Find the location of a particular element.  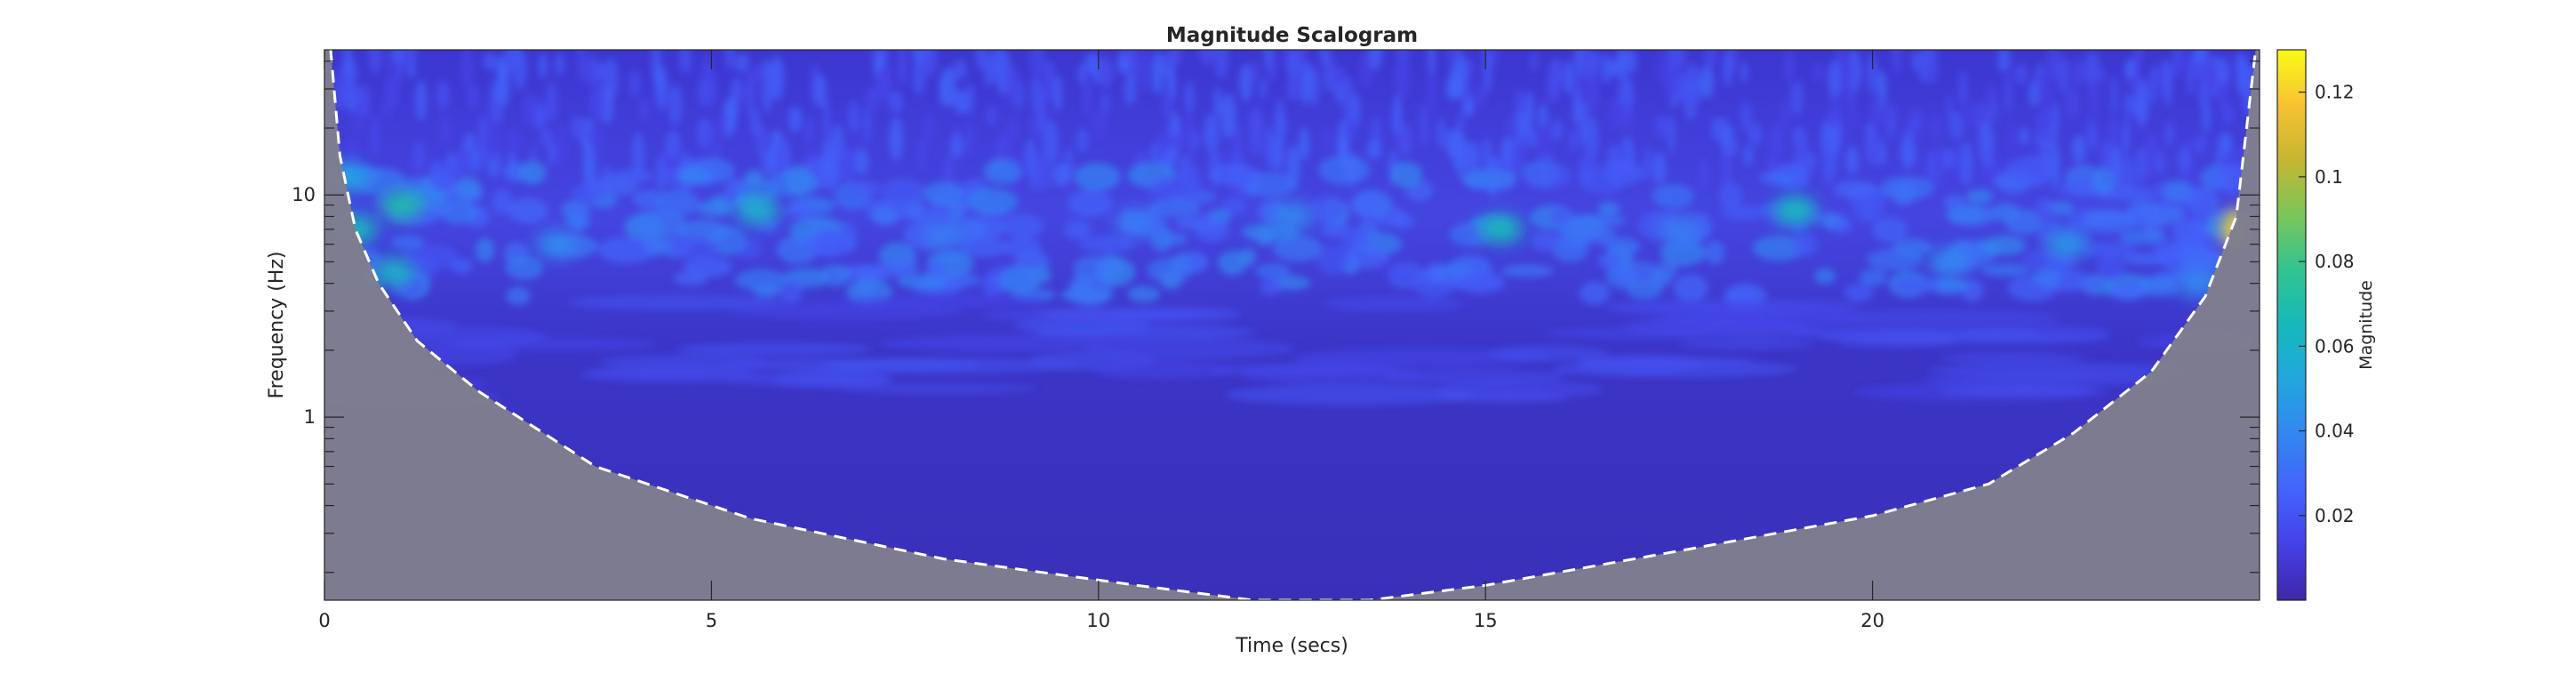

chart-title: Magnitude Scalogram is located at coordinates (1292, 35).